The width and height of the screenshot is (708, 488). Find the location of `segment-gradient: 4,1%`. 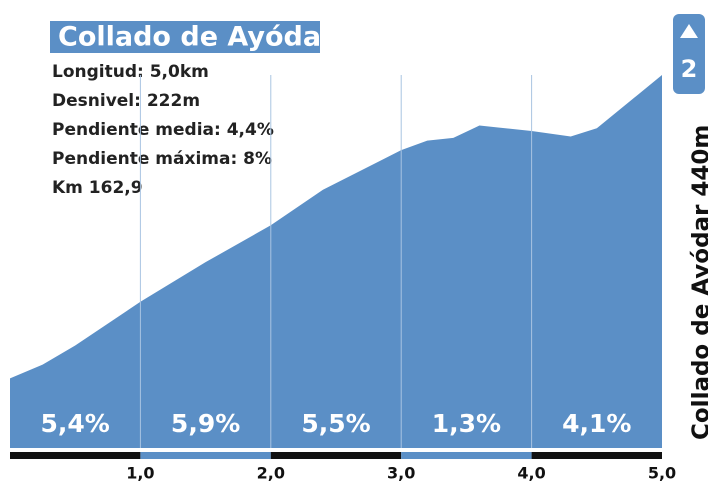

segment-gradient: 4,1% is located at coordinates (596, 423).